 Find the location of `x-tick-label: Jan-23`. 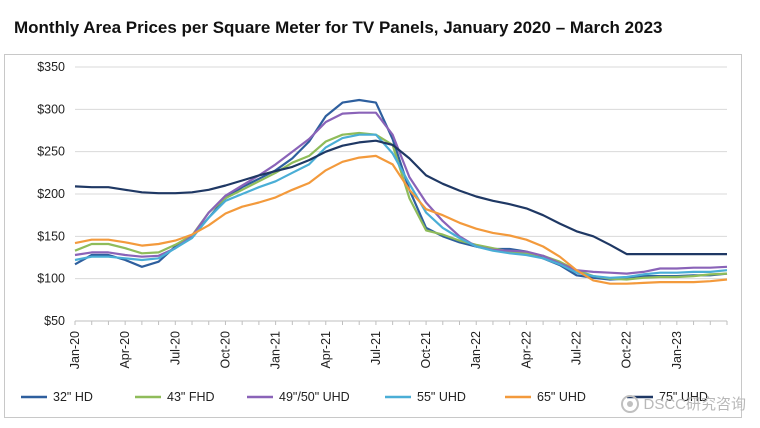

x-tick-label: Jan-23 is located at coordinates (677, 350).